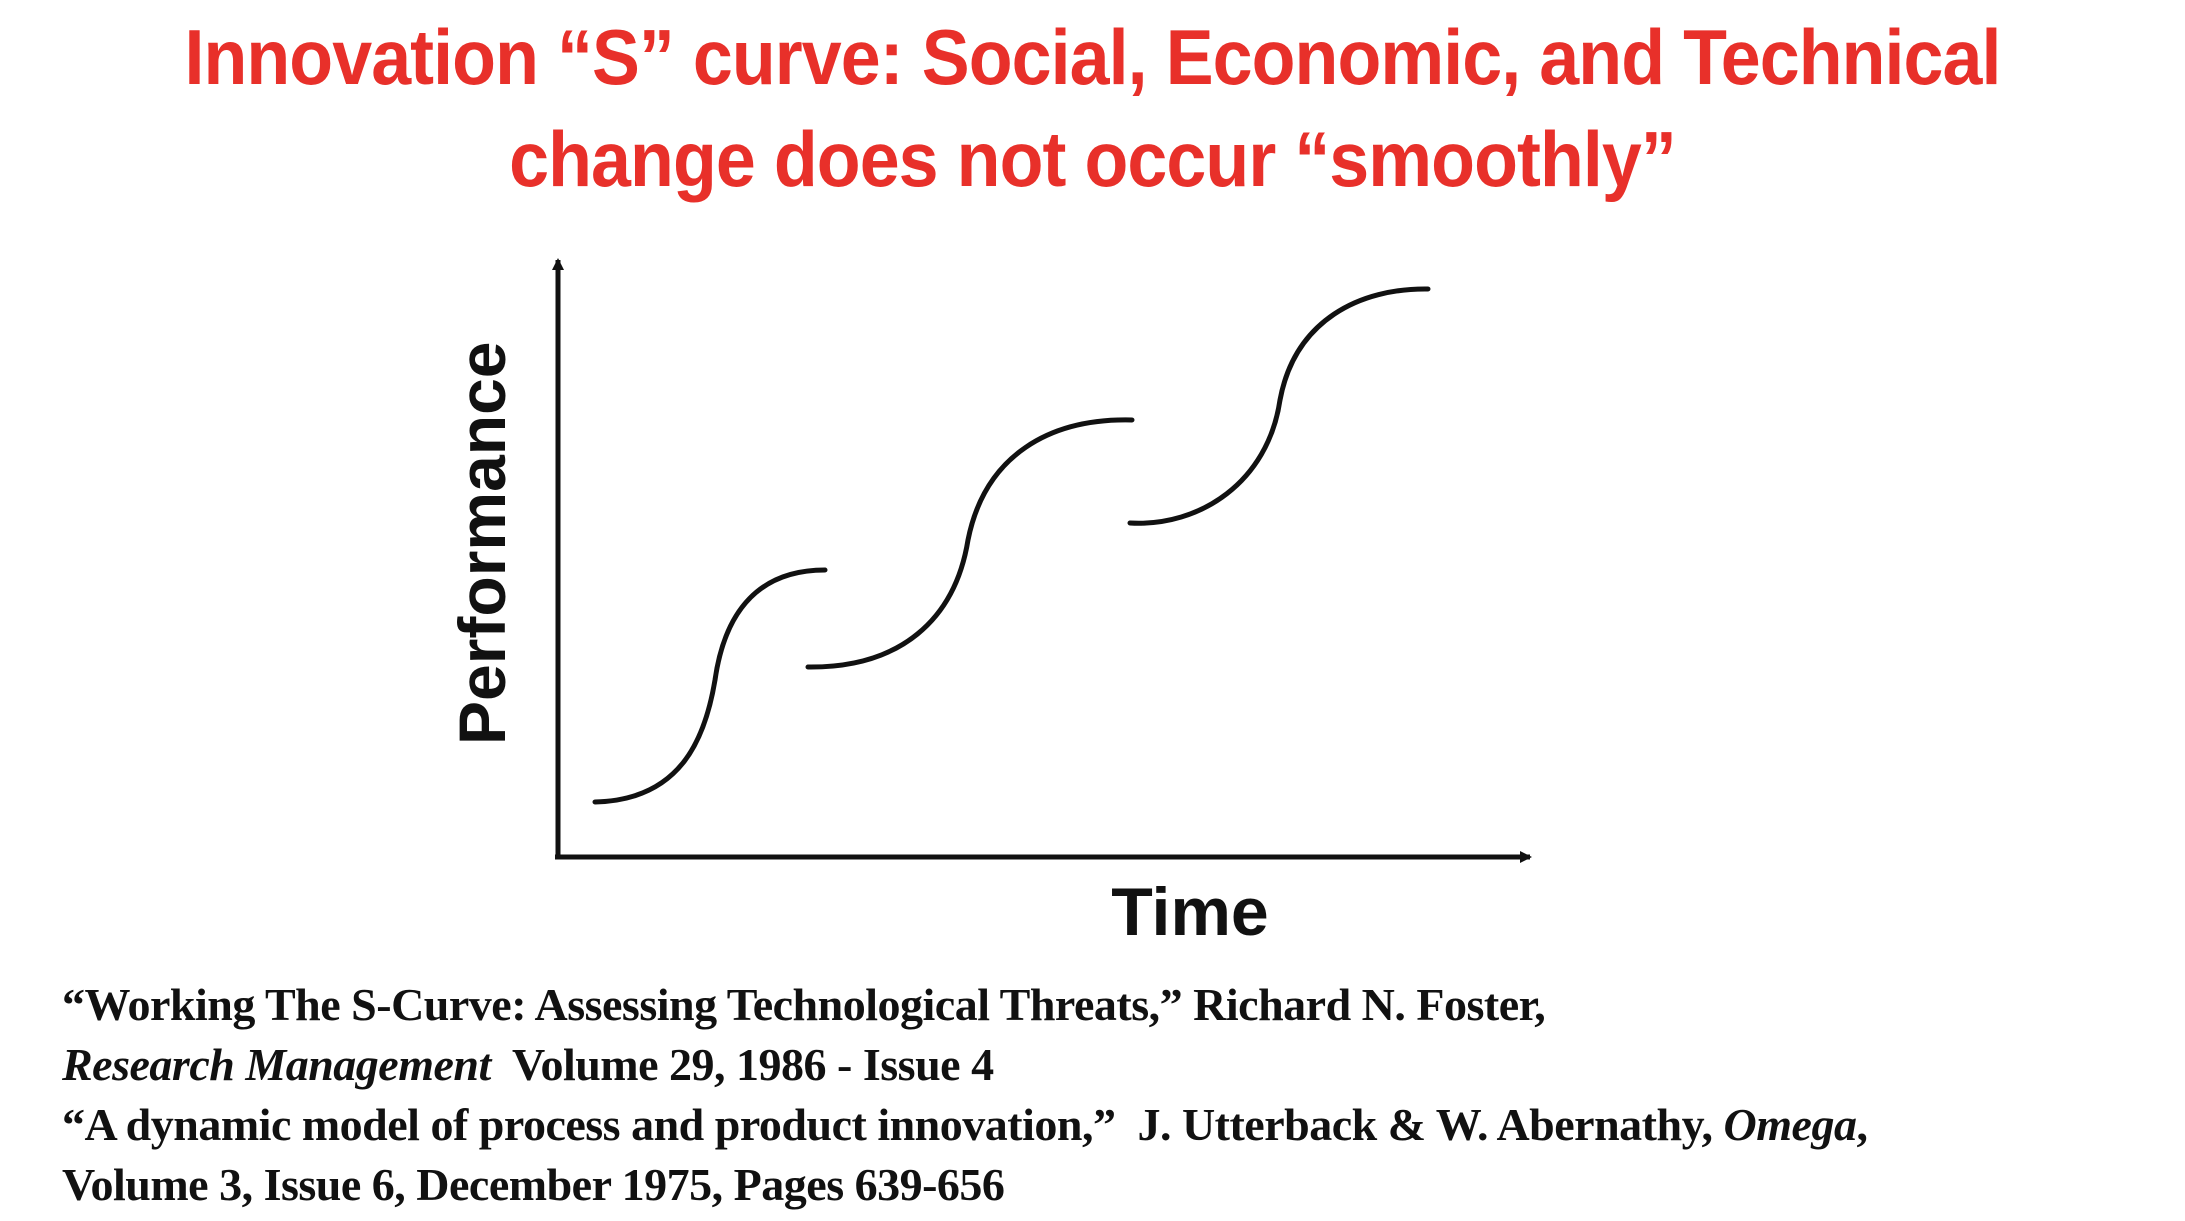  I want to click on reference-1-details: Volume 29, 1986 - Issue 4, so click(742, 1064).